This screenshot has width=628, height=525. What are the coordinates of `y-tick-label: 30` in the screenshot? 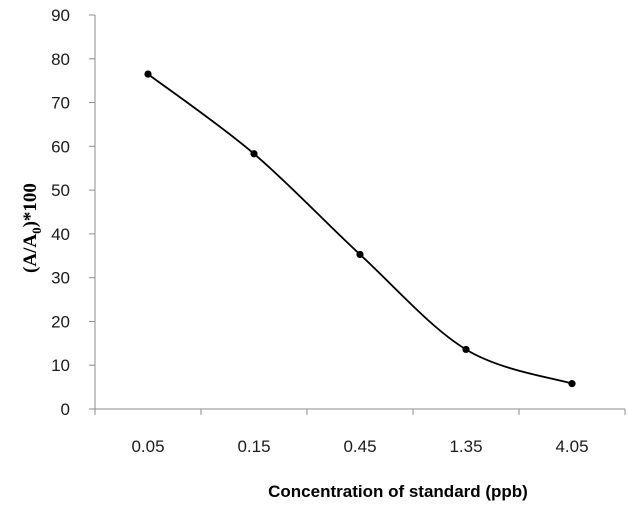 It's located at (60, 278).